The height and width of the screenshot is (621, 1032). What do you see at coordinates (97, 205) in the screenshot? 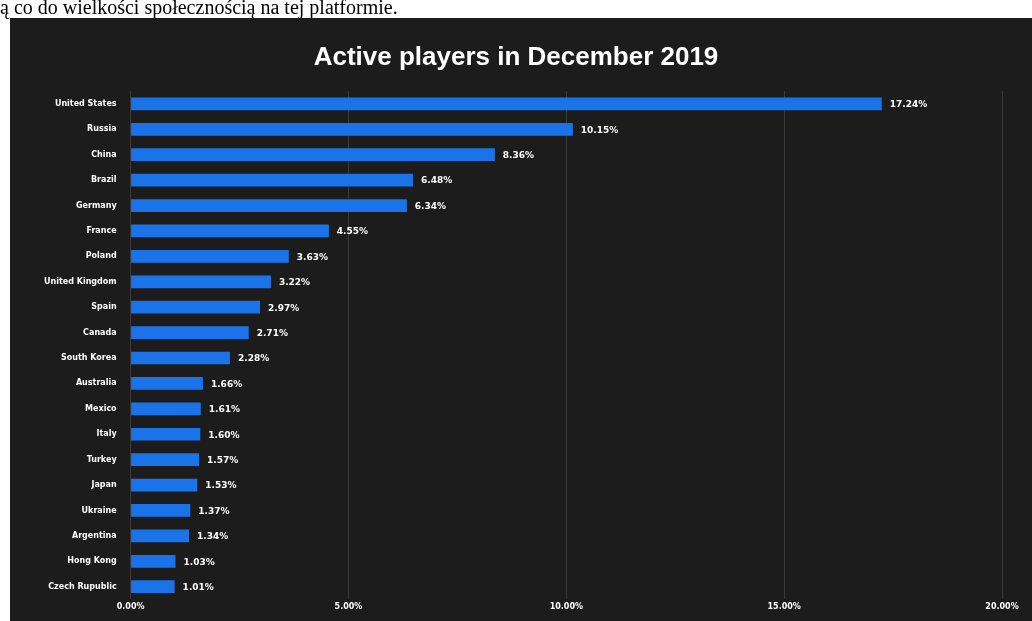
I see `y-tick-label: Germany` at bounding box center [97, 205].